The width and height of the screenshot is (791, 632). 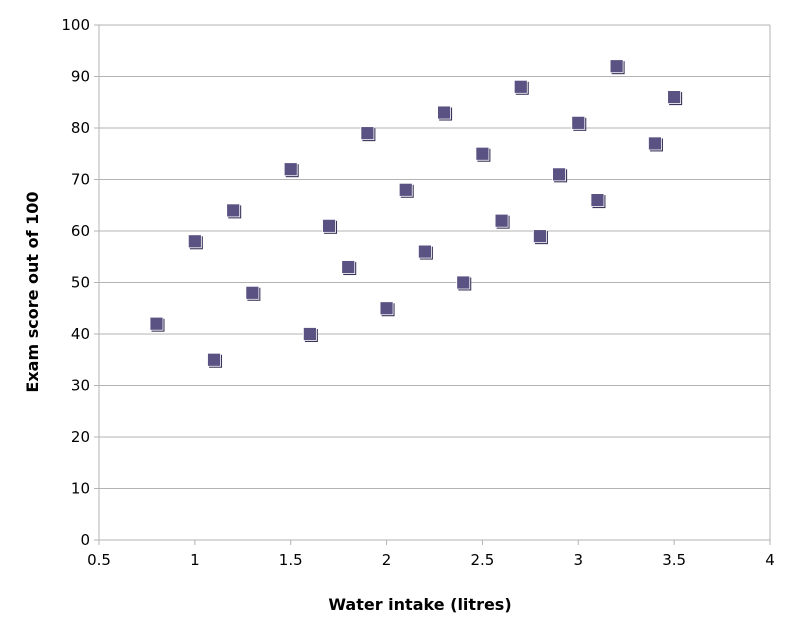 What do you see at coordinates (80, 437) in the screenshot?
I see `y-tick-label: 20` at bounding box center [80, 437].